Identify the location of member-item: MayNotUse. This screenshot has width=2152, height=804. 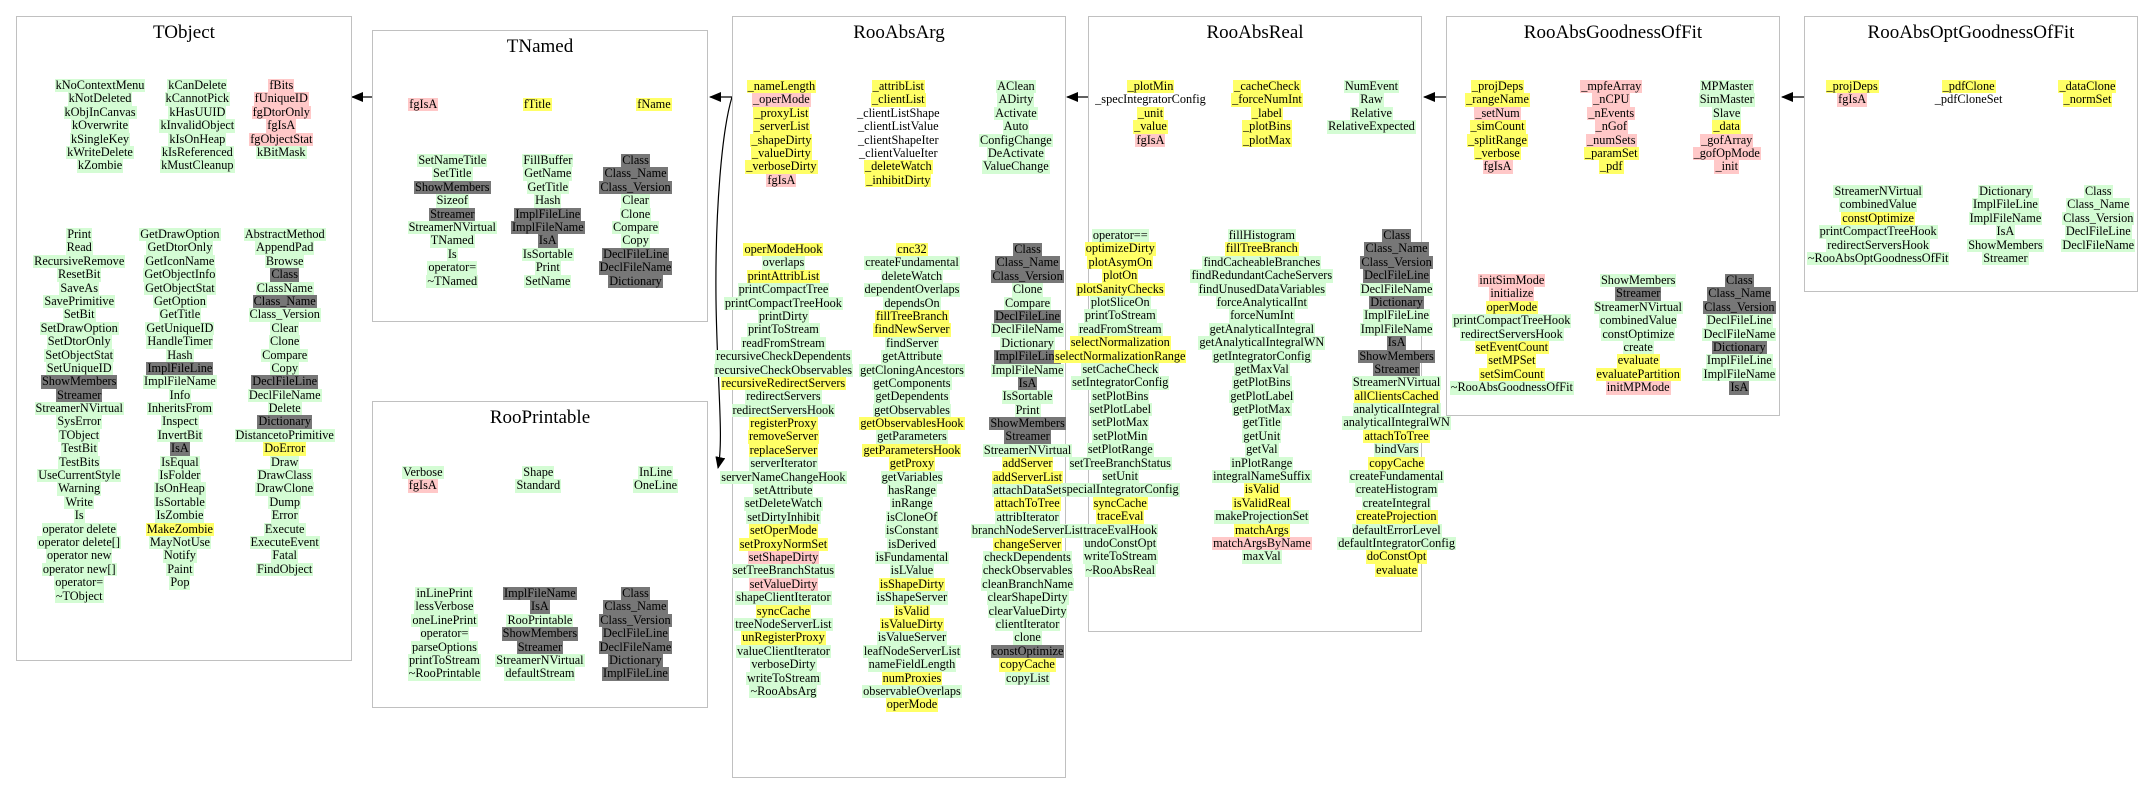
(179, 542).